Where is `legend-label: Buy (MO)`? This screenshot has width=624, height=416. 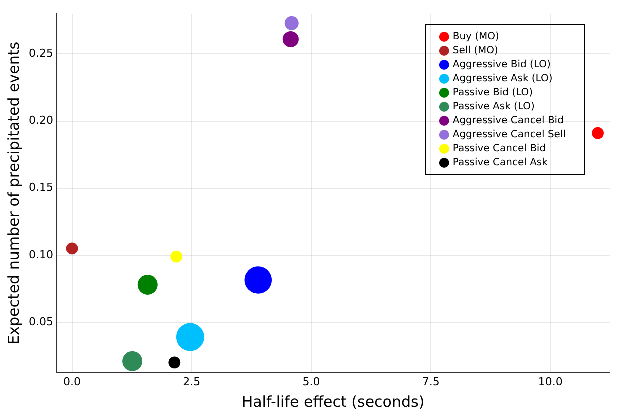 legend-label: Buy (MO) is located at coordinates (476, 37).